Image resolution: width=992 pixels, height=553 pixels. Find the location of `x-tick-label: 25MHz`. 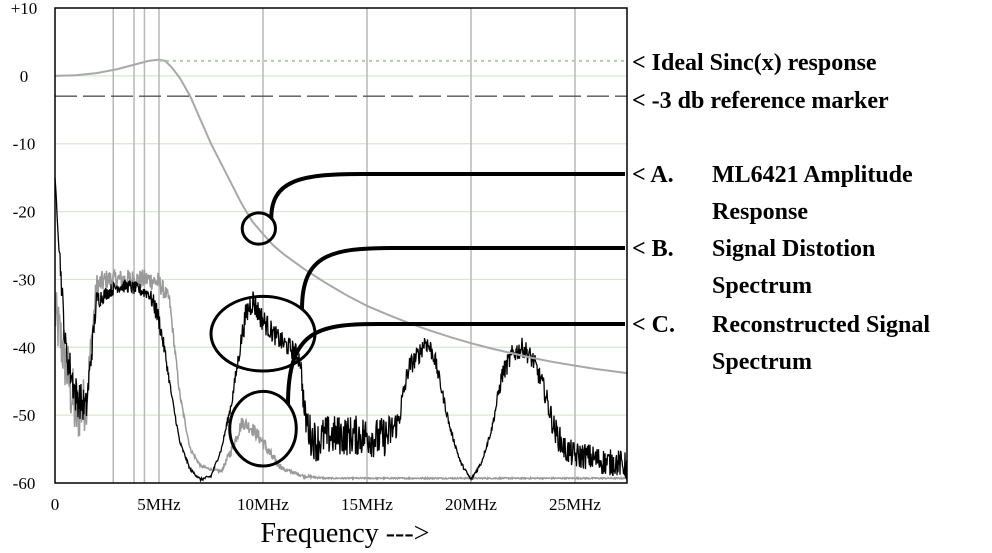

x-tick-label: 25MHz is located at coordinates (575, 504).